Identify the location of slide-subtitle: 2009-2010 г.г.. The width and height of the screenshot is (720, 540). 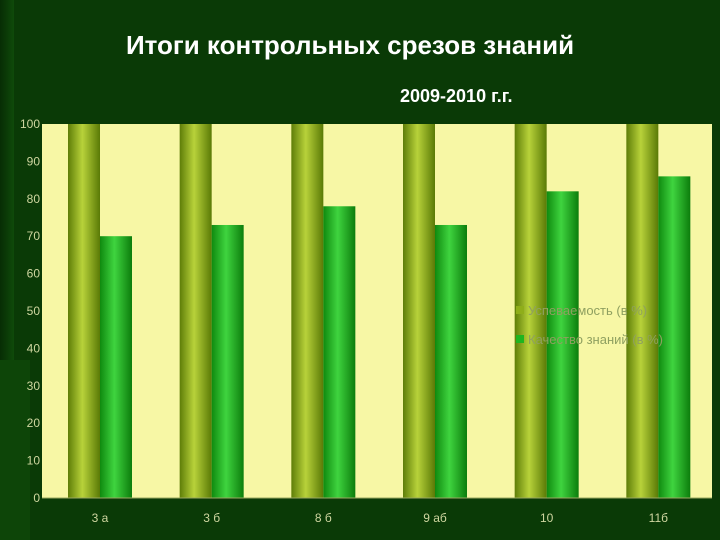
(456, 96).